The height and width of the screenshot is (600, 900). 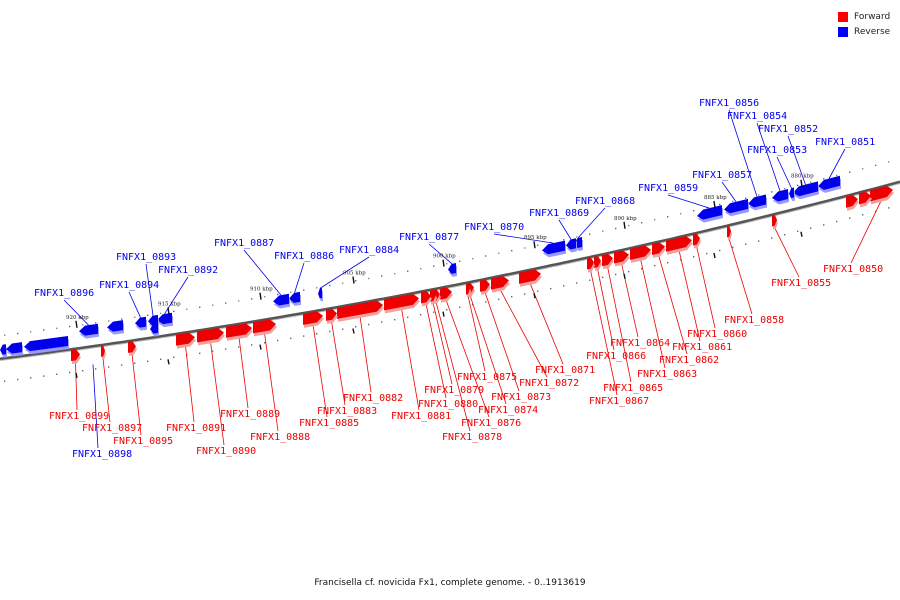 I want to click on gene-label-FNFX1_0894: FNFX1_0894, so click(x=129, y=285).